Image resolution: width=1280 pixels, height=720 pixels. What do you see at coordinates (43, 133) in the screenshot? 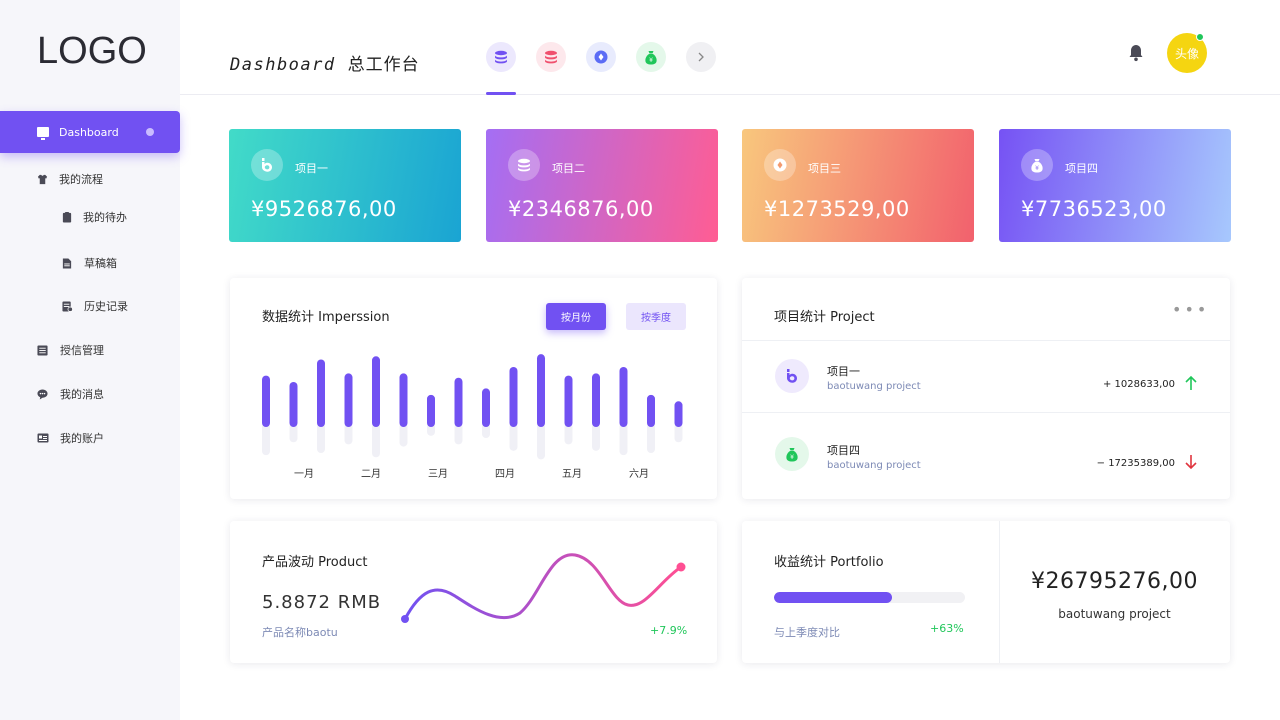
I see `monitor-icon` at bounding box center [43, 133].